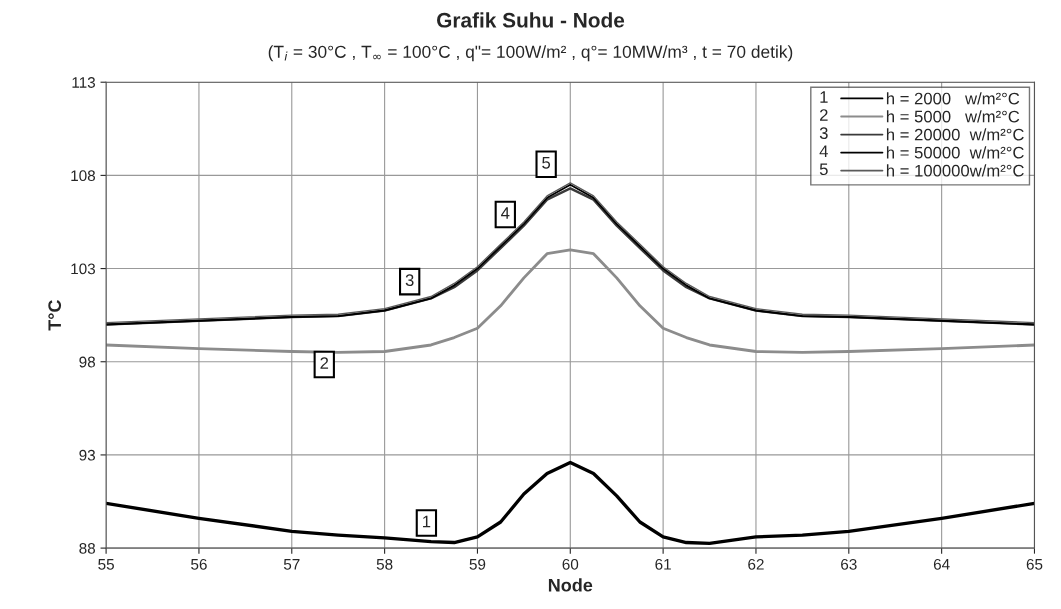 This screenshot has width=1061, height=609. I want to click on x-axis-title: Node, so click(570, 585).